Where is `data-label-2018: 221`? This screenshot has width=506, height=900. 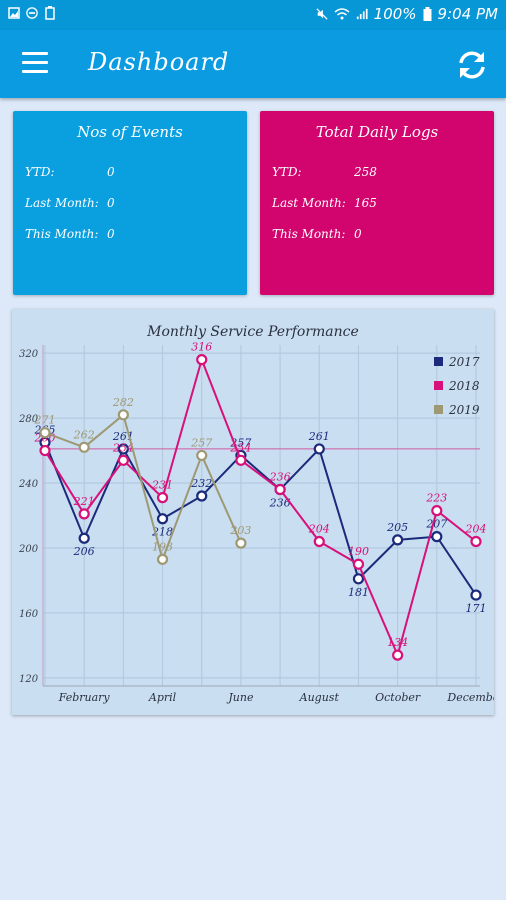 data-label-2018: 221 is located at coordinates (84, 501).